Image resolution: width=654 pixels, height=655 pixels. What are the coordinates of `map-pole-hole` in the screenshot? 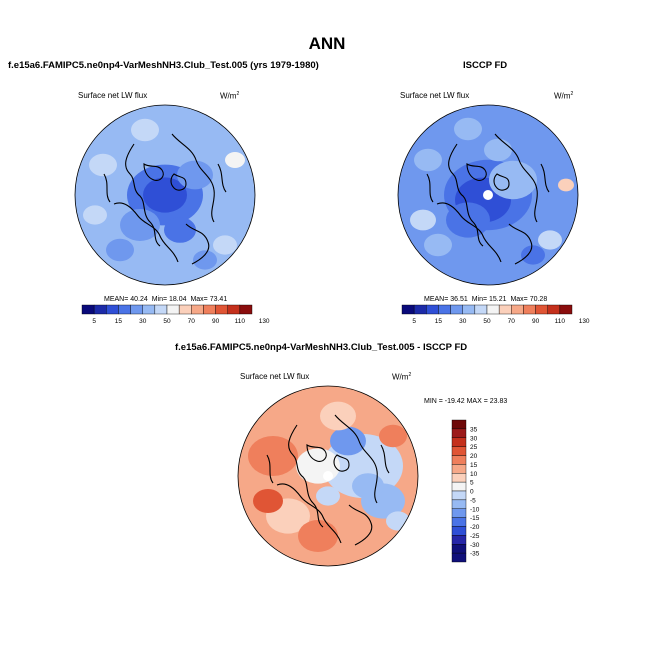 It's located at (488, 195).